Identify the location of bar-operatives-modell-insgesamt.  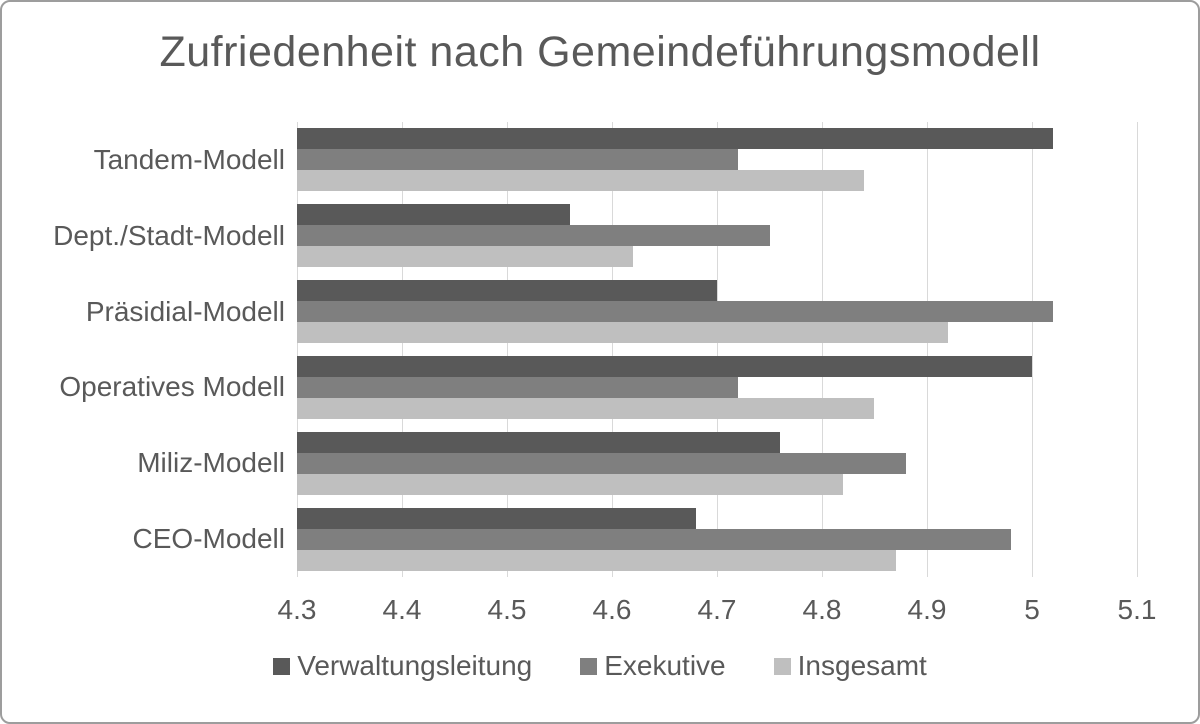
(585, 408).